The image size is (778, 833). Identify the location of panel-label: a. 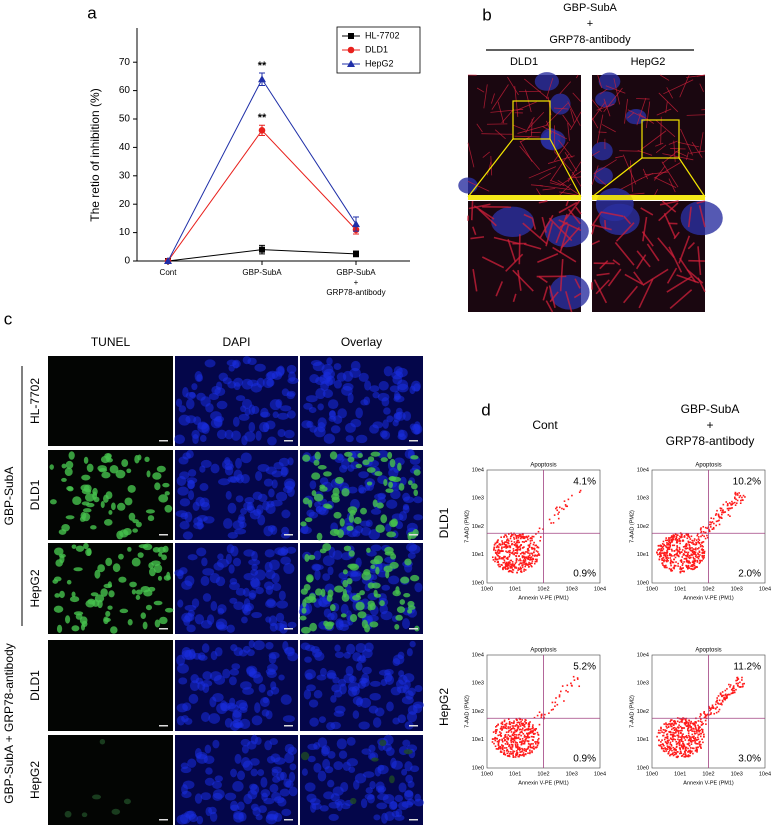
(92, 12).